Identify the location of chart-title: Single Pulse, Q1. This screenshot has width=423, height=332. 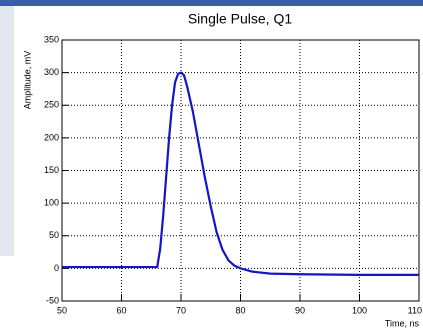
(240, 19).